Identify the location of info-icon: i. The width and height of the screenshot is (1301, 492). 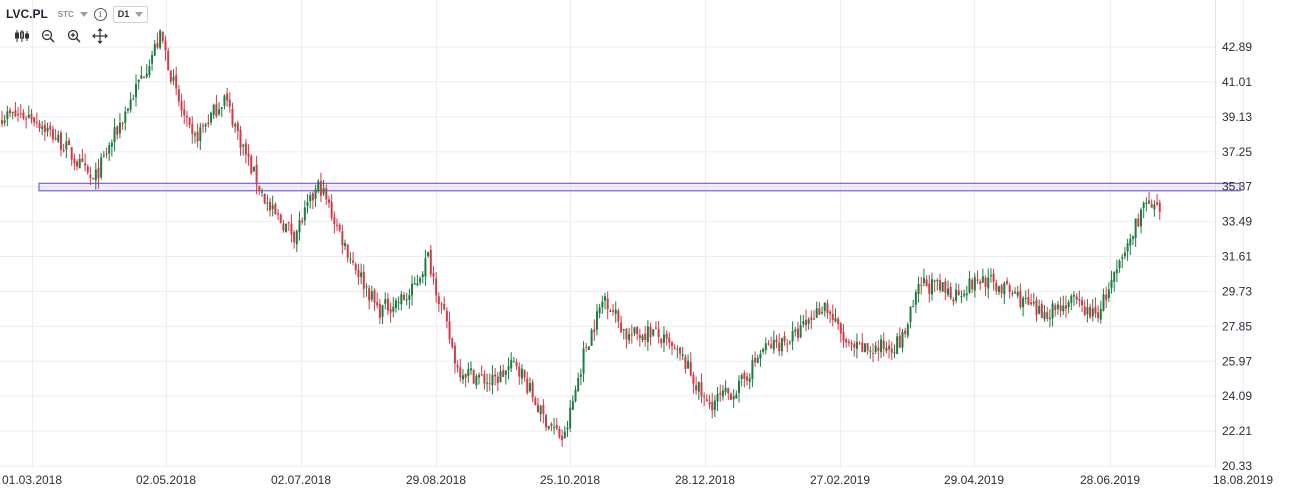
(100, 14).